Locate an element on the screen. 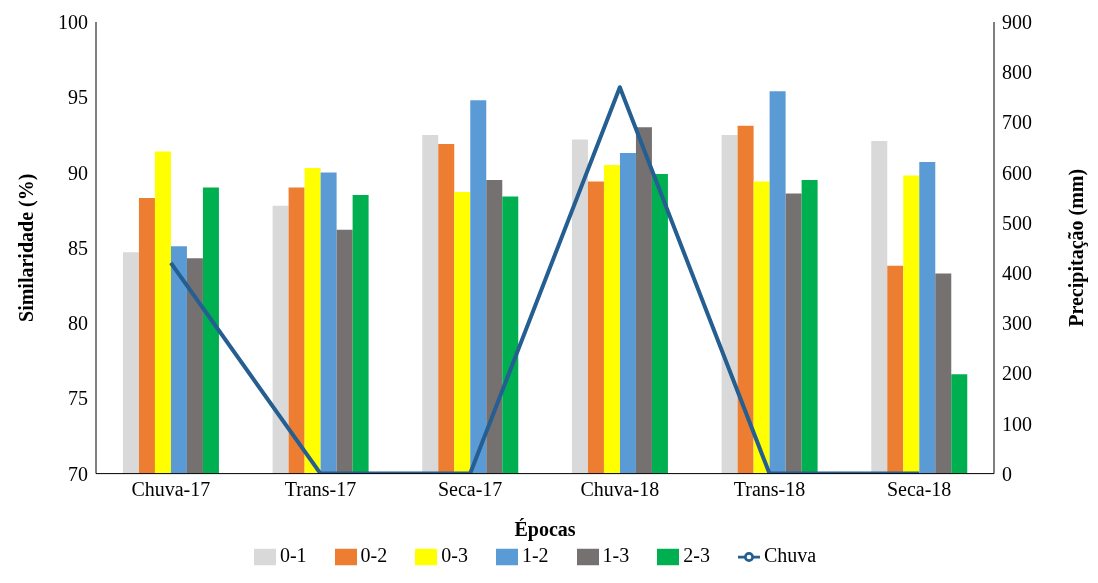 This screenshot has height=583, width=1098. legend-label: 0-1 is located at coordinates (293, 554).